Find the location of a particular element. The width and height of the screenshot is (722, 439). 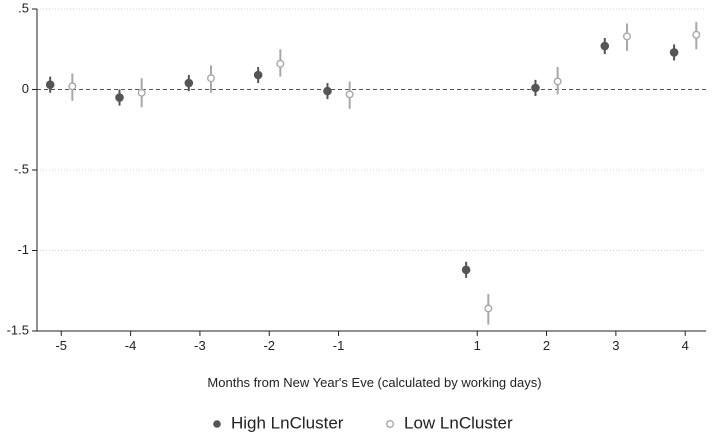

y-tick-label: 0 is located at coordinates (25, 88).